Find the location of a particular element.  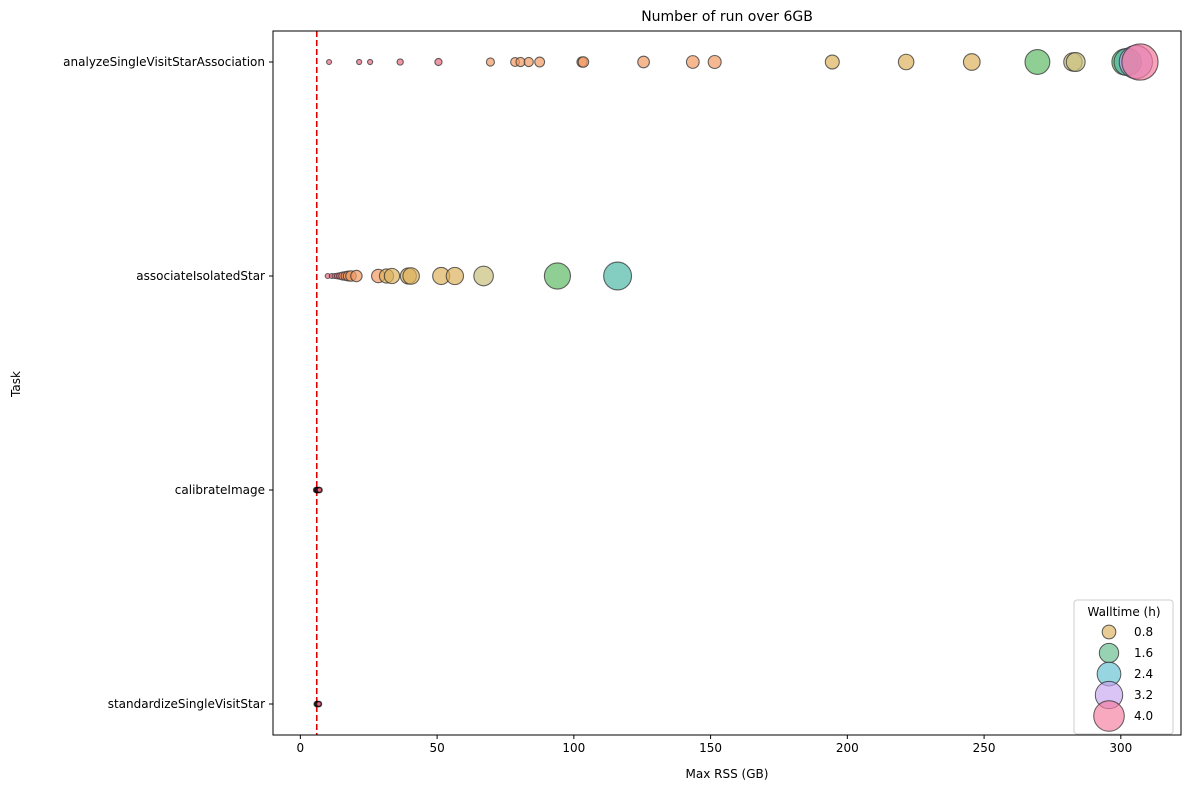

legend-label: 3.2 is located at coordinates (1143, 695).